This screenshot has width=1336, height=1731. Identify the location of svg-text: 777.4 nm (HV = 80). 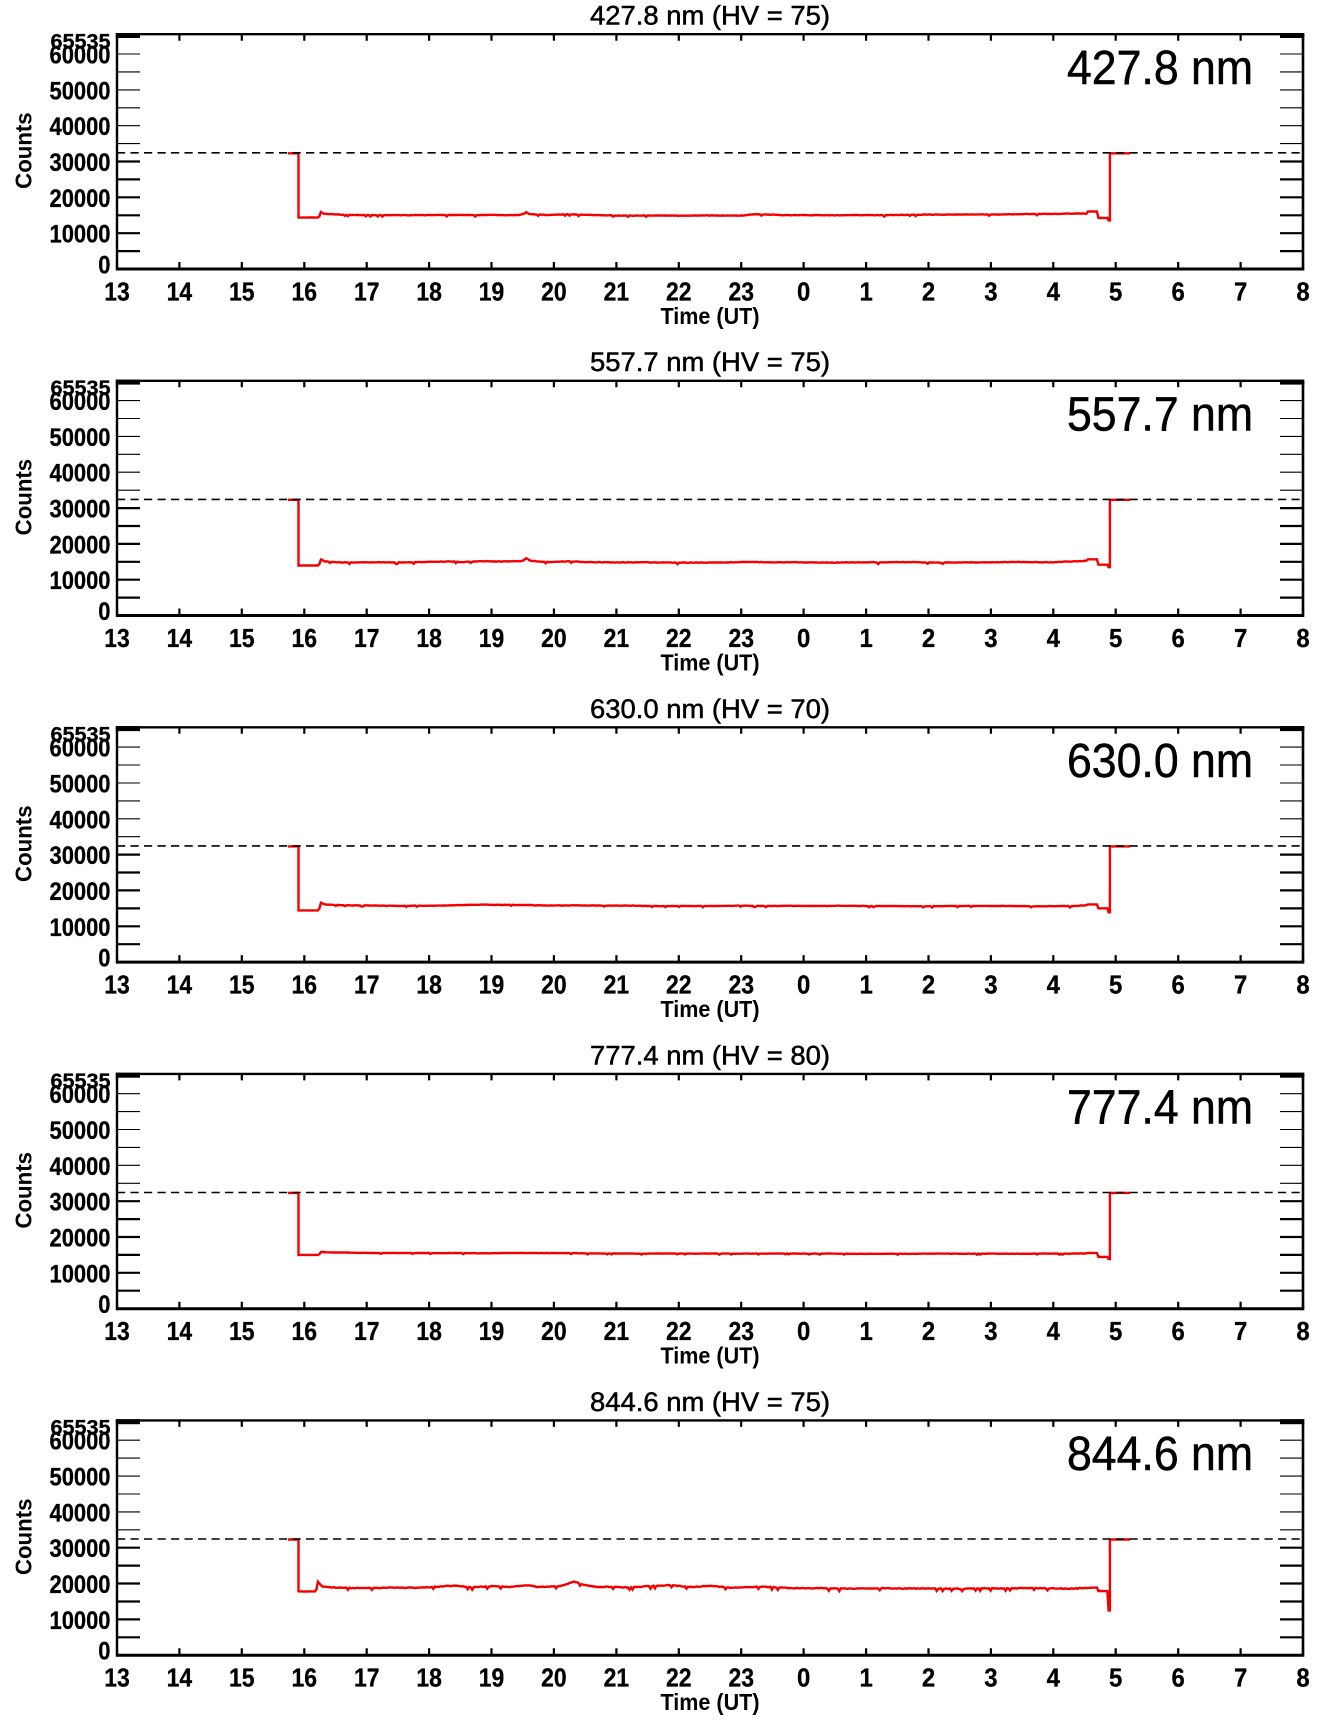
(710, 1055).